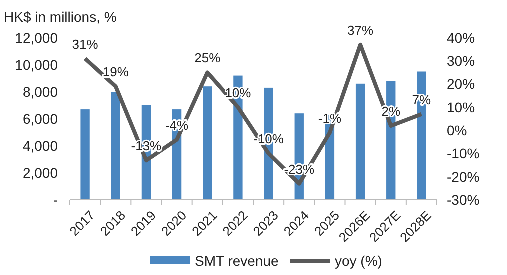 The image size is (507, 275). What do you see at coordinates (40, 172) in the screenshot?
I see `y-tick-label: 2,000` at bounding box center [40, 172].